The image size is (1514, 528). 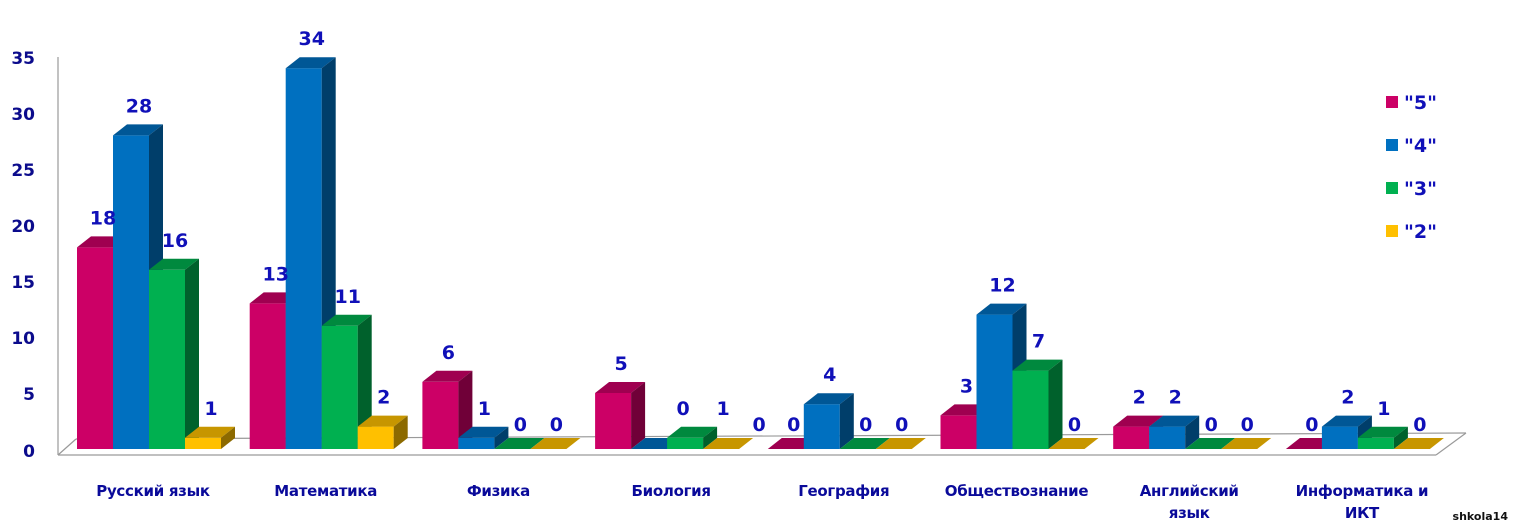 I want to click on data-label: 4, so click(x=829, y=375).